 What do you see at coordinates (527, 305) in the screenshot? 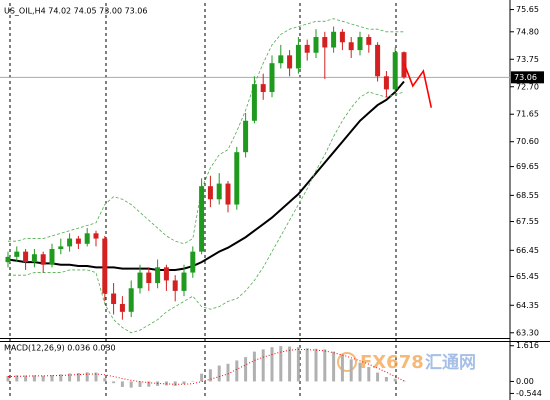
I see `y-tick-label: 64.35` at bounding box center [527, 305].